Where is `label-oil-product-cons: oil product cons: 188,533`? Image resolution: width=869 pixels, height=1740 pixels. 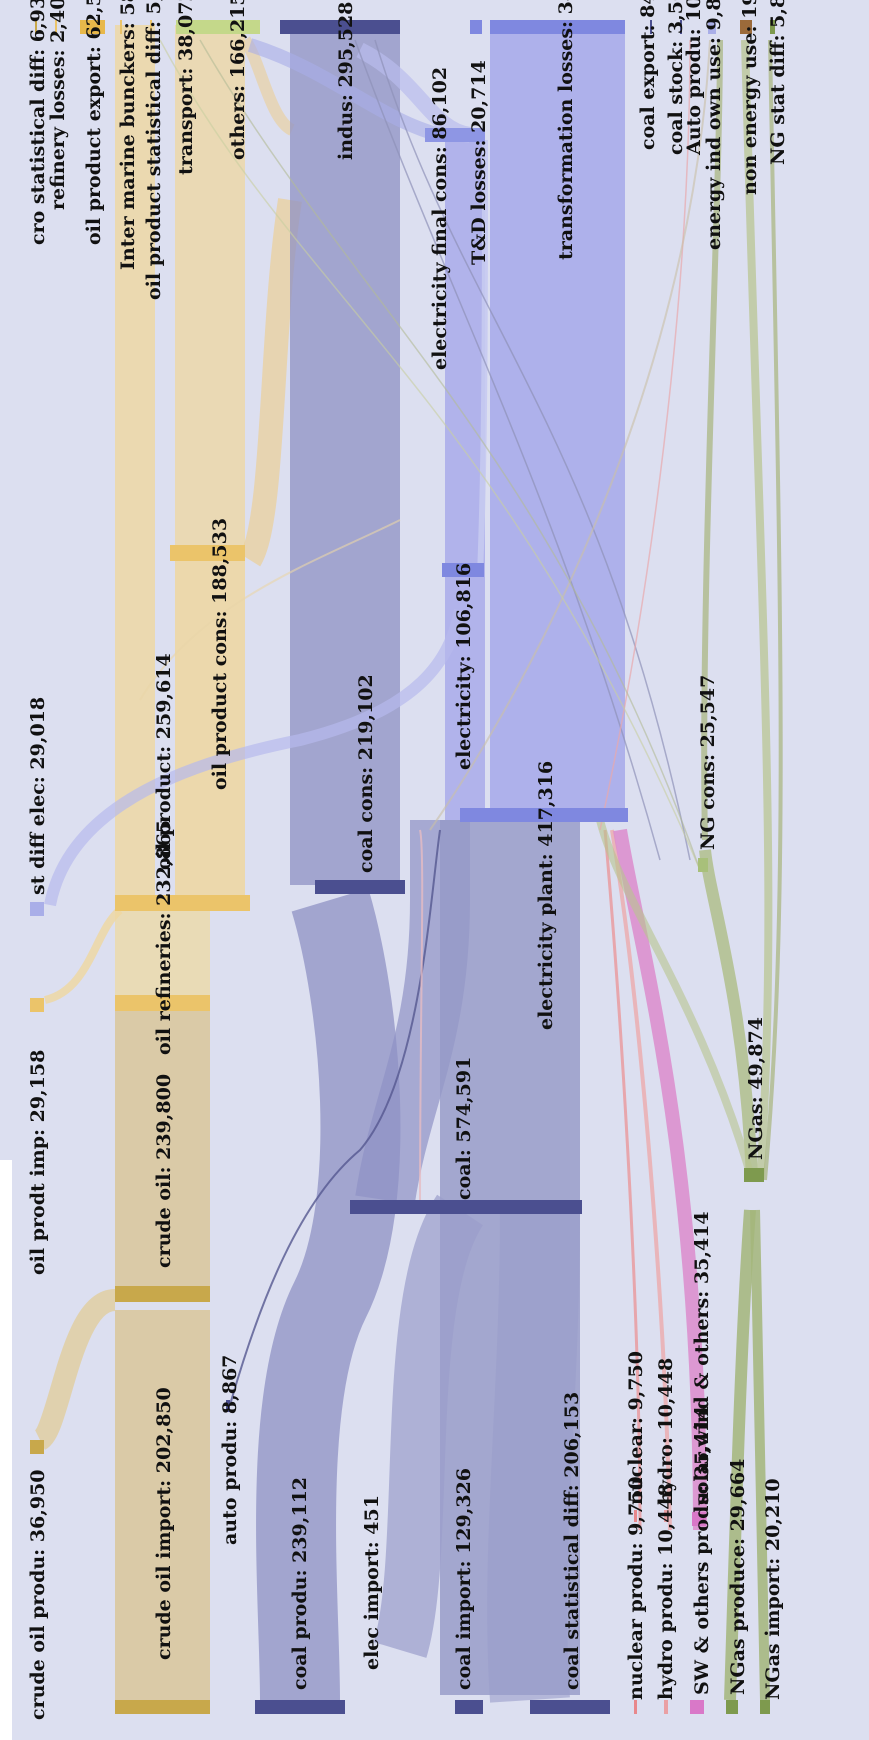 label-oil-product-cons: oil product cons: 188,533 is located at coordinates (220, 654).